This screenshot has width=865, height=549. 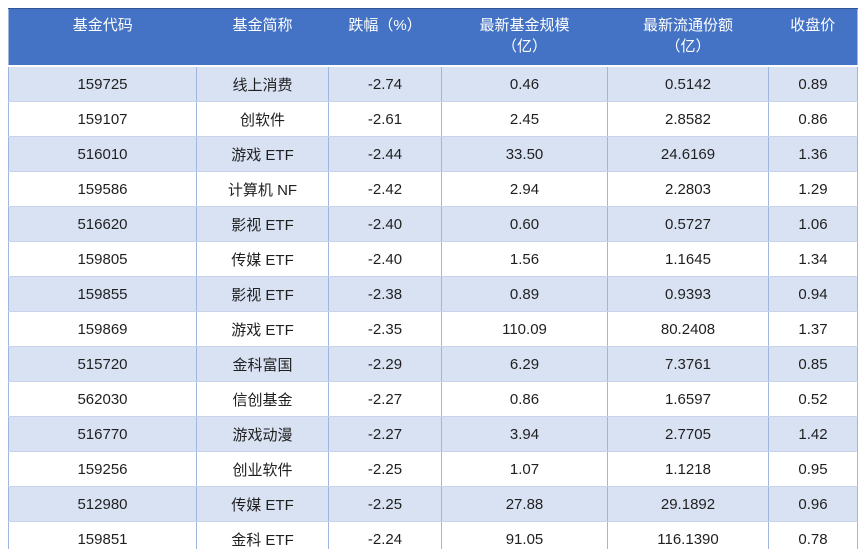 What do you see at coordinates (813, 364) in the screenshot?
I see `cell-close_price: 0.85` at bounding box center [813, 364].